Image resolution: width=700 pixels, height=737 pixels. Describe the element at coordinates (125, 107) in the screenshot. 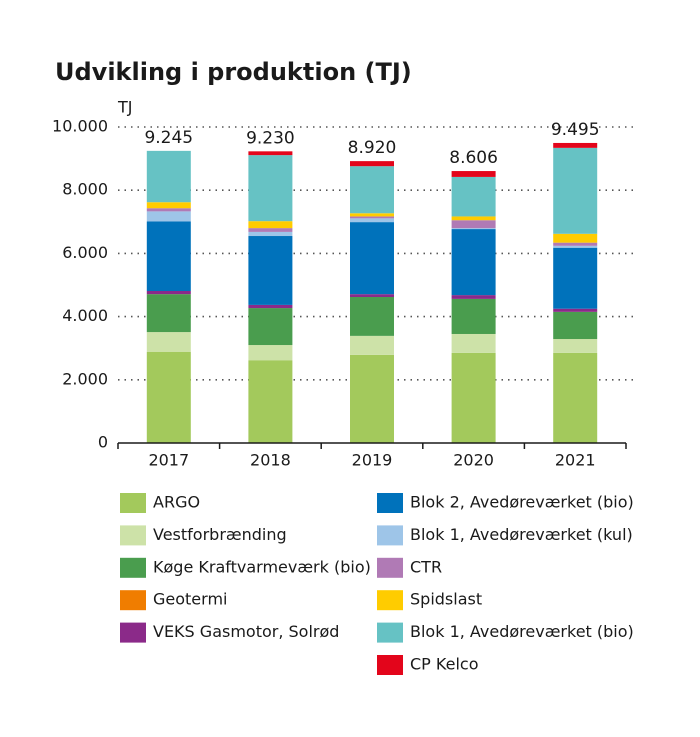

I see `y-axis-label: TJ` at that location.